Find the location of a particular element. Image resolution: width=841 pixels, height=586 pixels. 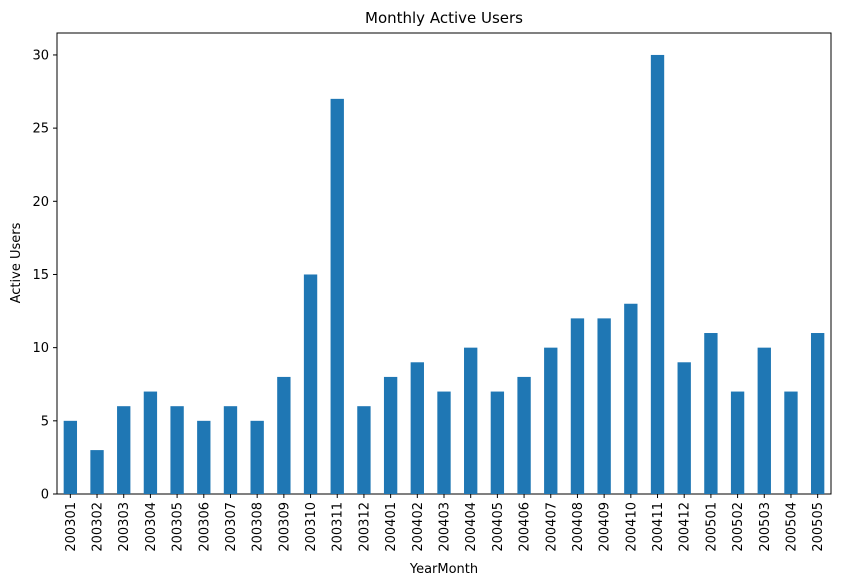

x-tick-label: 200411 is located at coordinates (658, 527).